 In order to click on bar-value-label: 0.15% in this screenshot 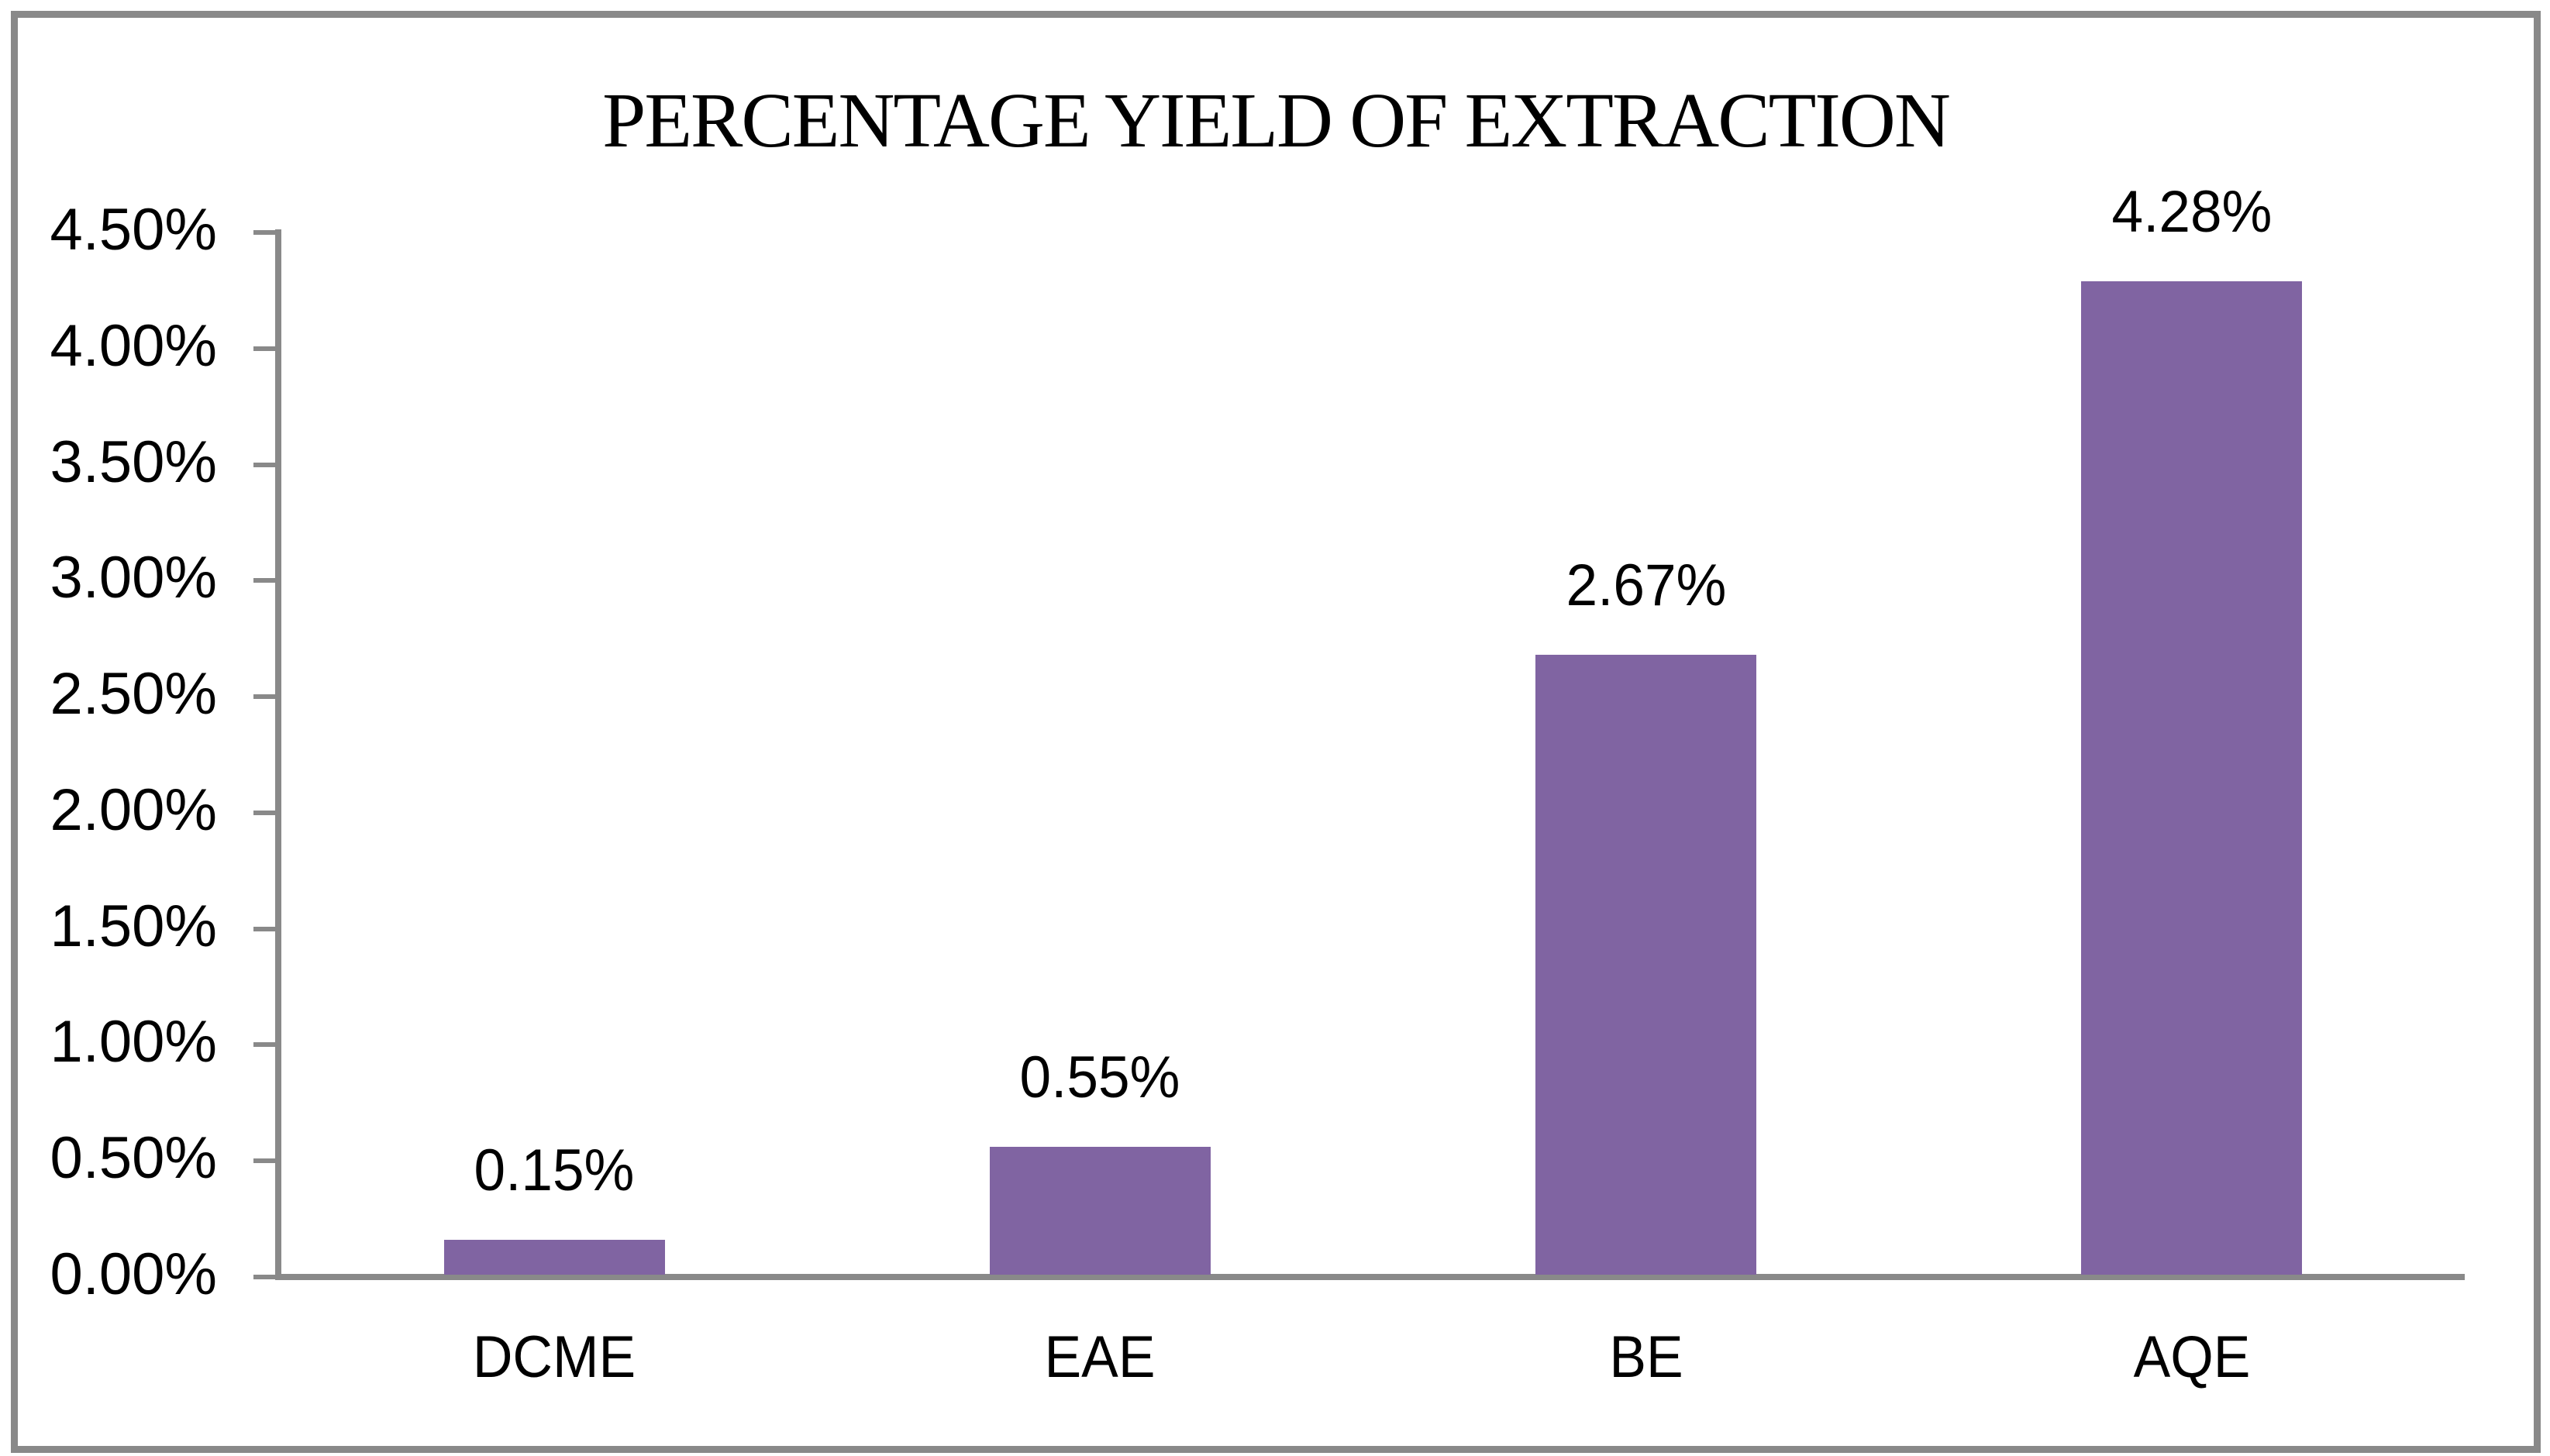, I will do `click(555, 1171)`.